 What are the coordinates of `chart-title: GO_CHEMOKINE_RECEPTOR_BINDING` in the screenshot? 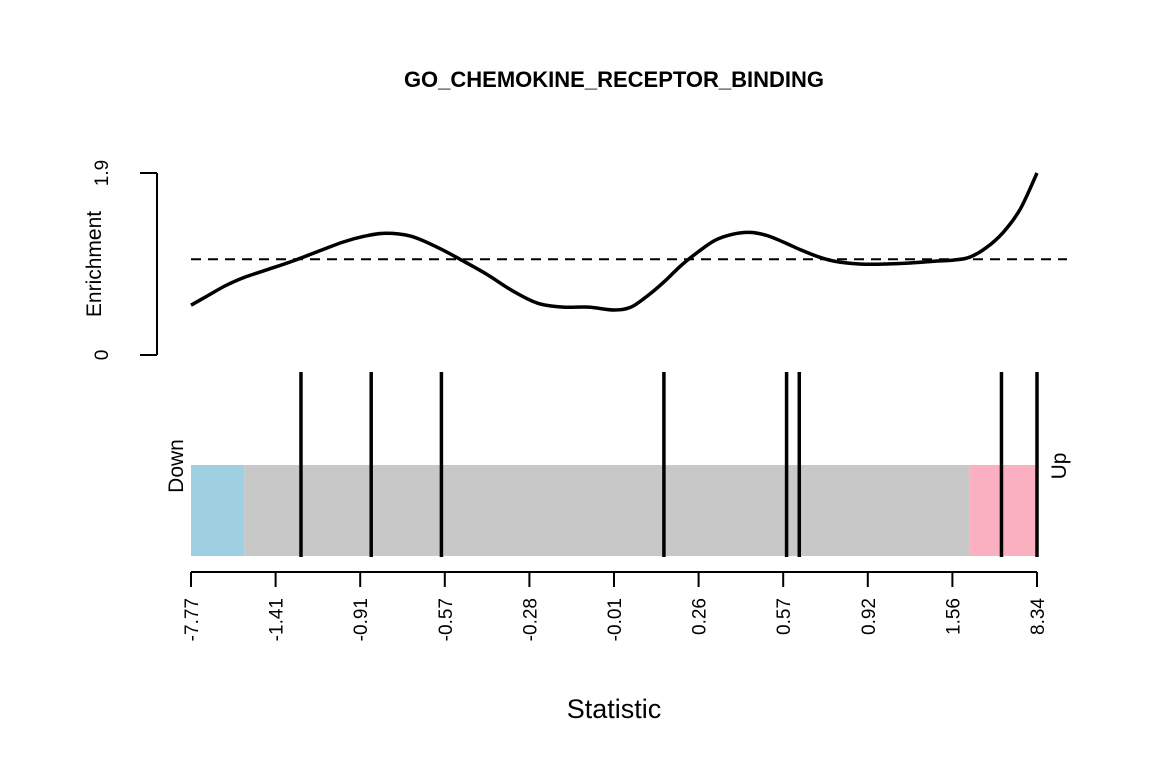 It's located at (614, 79).